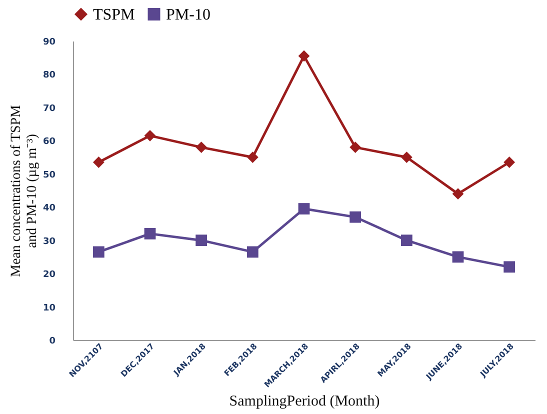  Describe the element at coordinates (49, 275) in the screenshot. I see `y-tick-label: 20` at that location.